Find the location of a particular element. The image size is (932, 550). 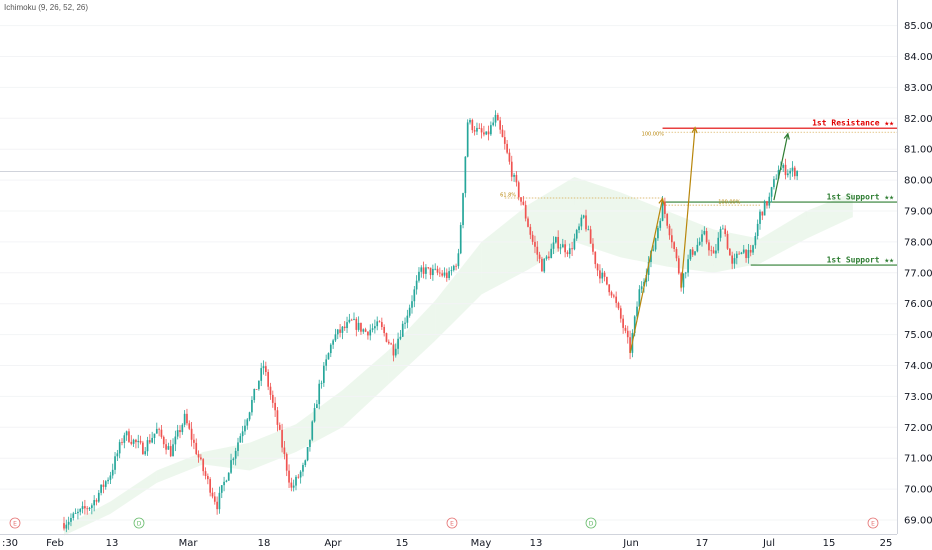

projection-arrow-line is located at coordinates (688, 208).